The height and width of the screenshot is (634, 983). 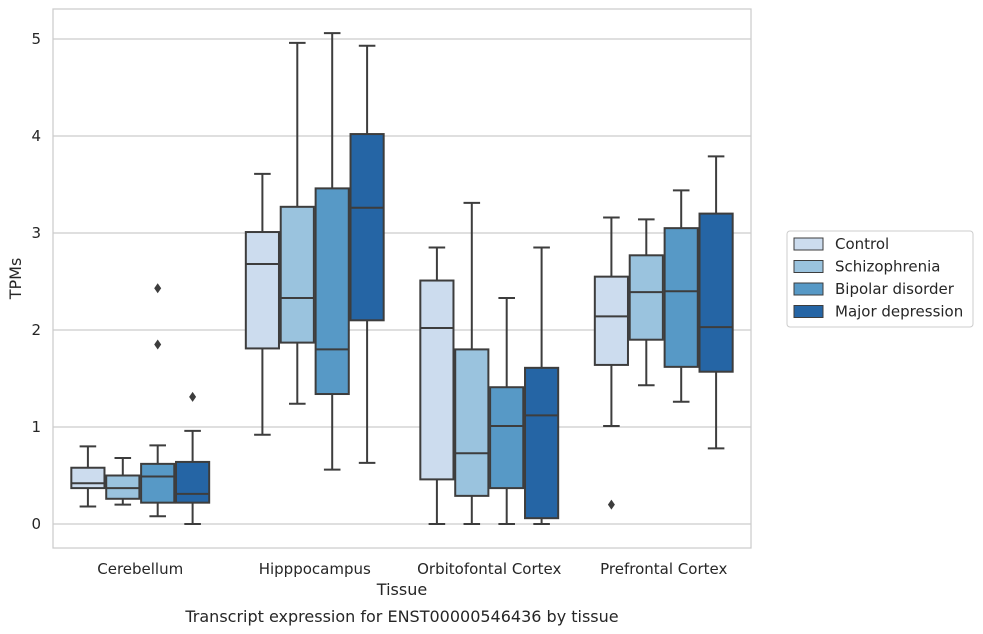 I want to click on y-tick-label: 4, so click(x=36, y=136).